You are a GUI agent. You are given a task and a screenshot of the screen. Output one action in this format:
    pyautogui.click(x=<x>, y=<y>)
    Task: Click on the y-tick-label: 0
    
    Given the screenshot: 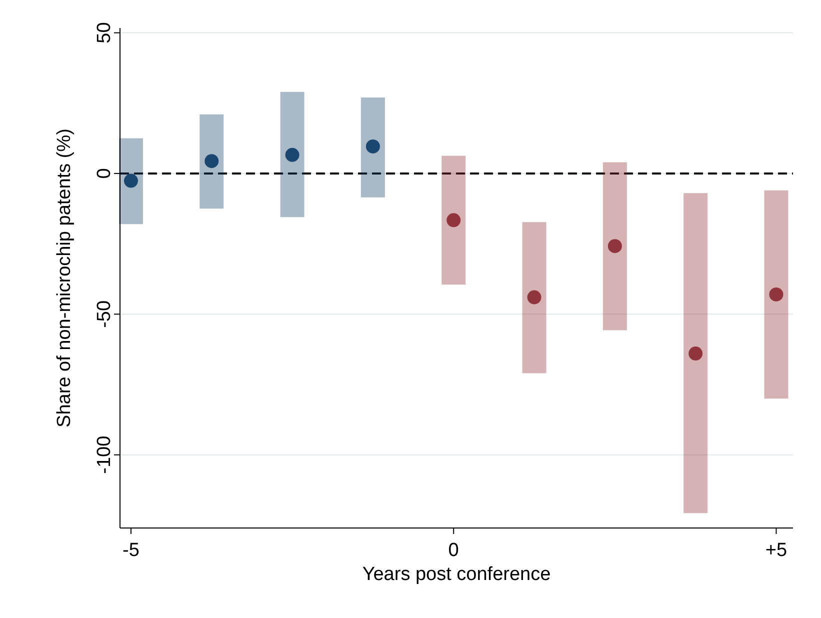 What is the action you would take?
    pyautogui.click(x=104, y=173)
    